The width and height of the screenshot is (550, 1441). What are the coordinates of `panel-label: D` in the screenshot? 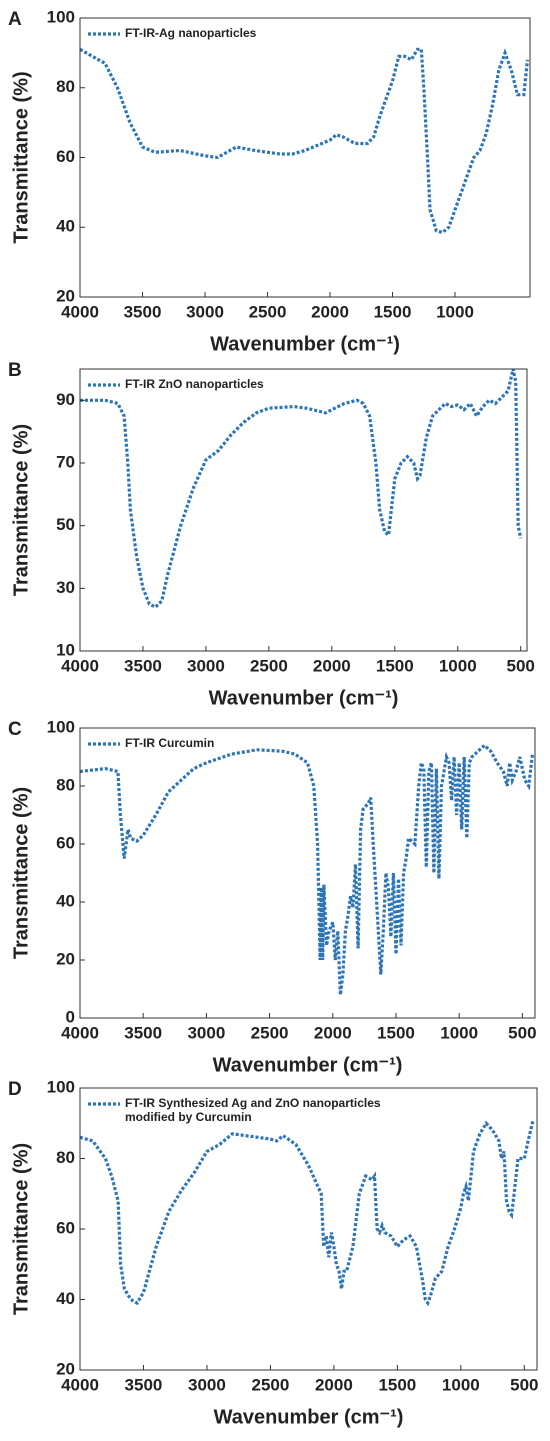 It's located at (15, 1089).